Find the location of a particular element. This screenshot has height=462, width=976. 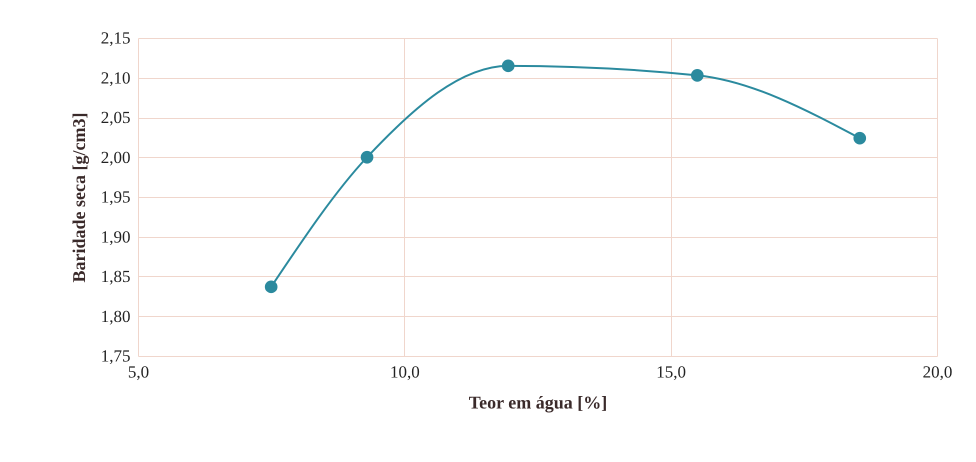

y-tick-label: 1,75 is located at coordinates (115, 356).